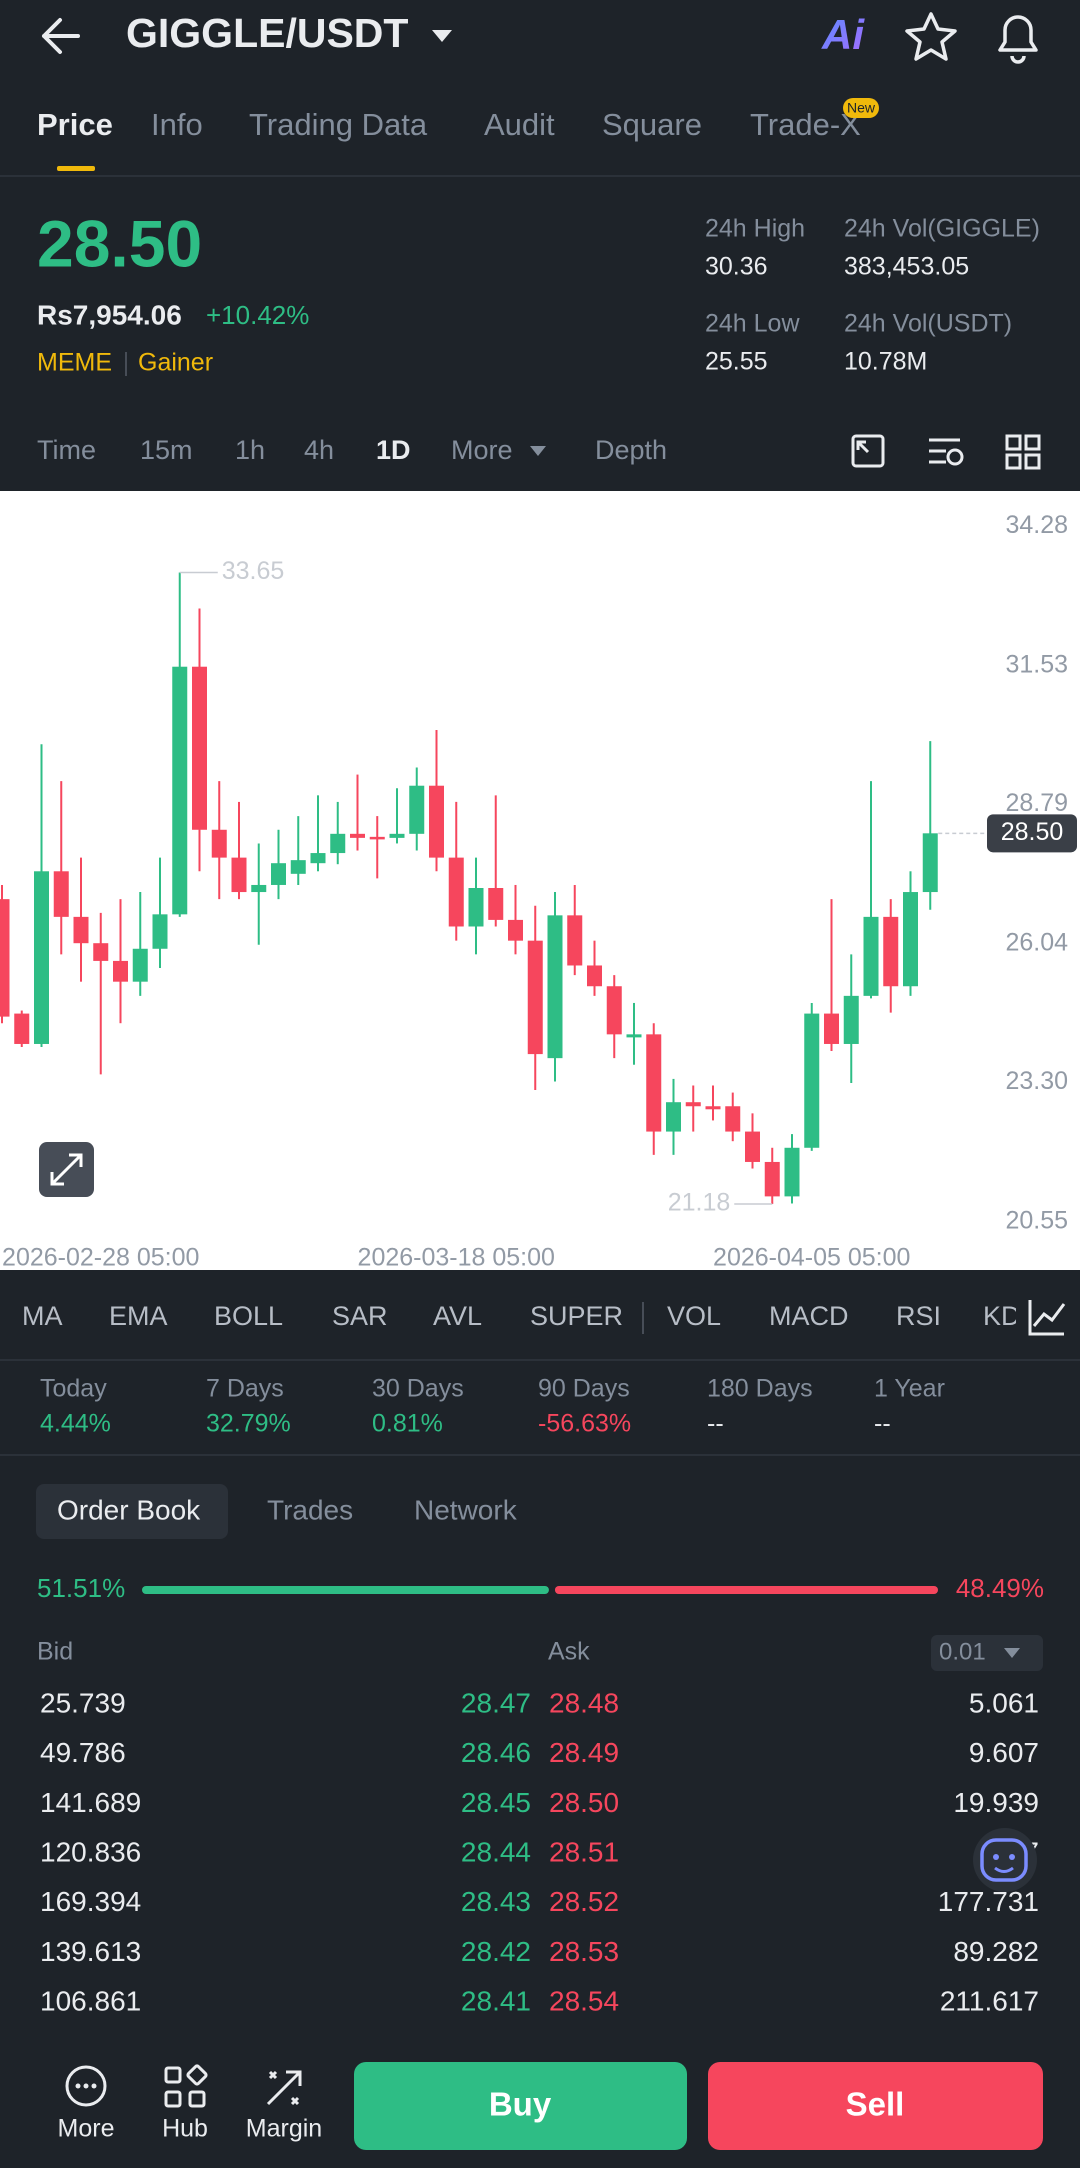 The height and width of the screenshot is (2168, 1080). What do you see at coordinates (418, 1389) in the screenshot?
I see `period-label: 30 Days` at bounding box center [418, 1389].